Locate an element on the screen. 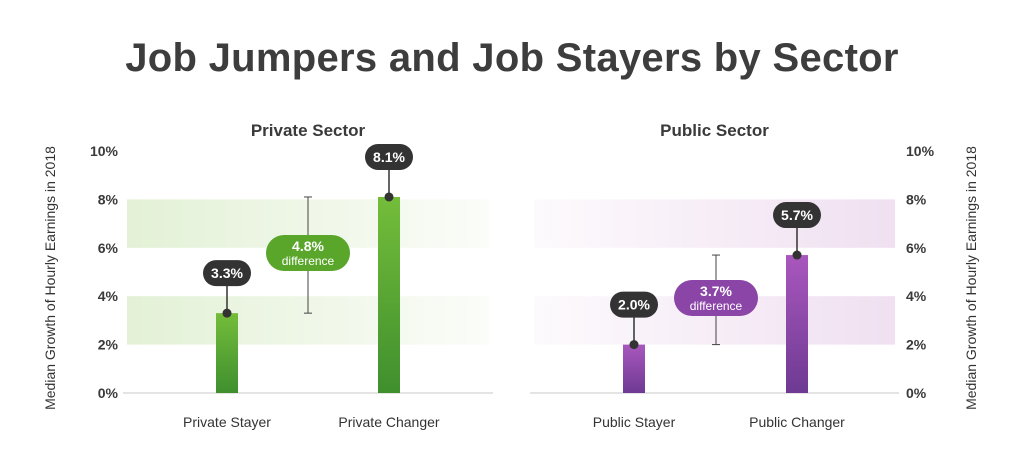 The height and width of the screenshot is (472, 1024). private-y-tick-label: 0% is located at coordinates (108, 393).